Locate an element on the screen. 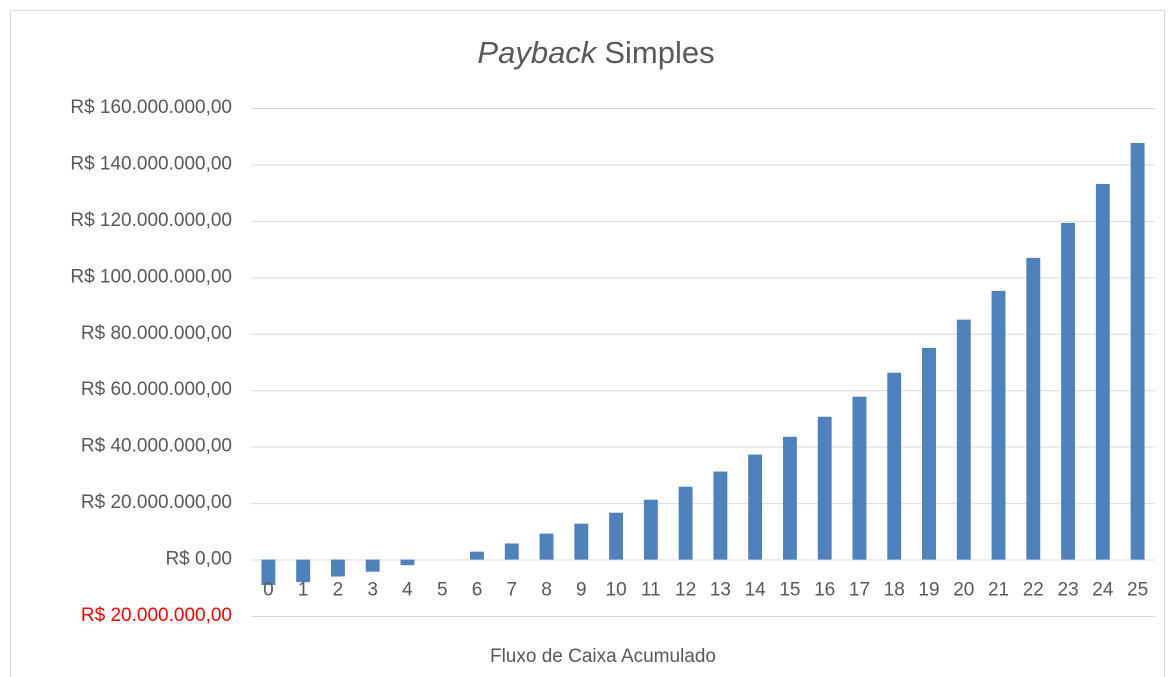  x-tick-label: 17 is located at coordinates (859, 590).